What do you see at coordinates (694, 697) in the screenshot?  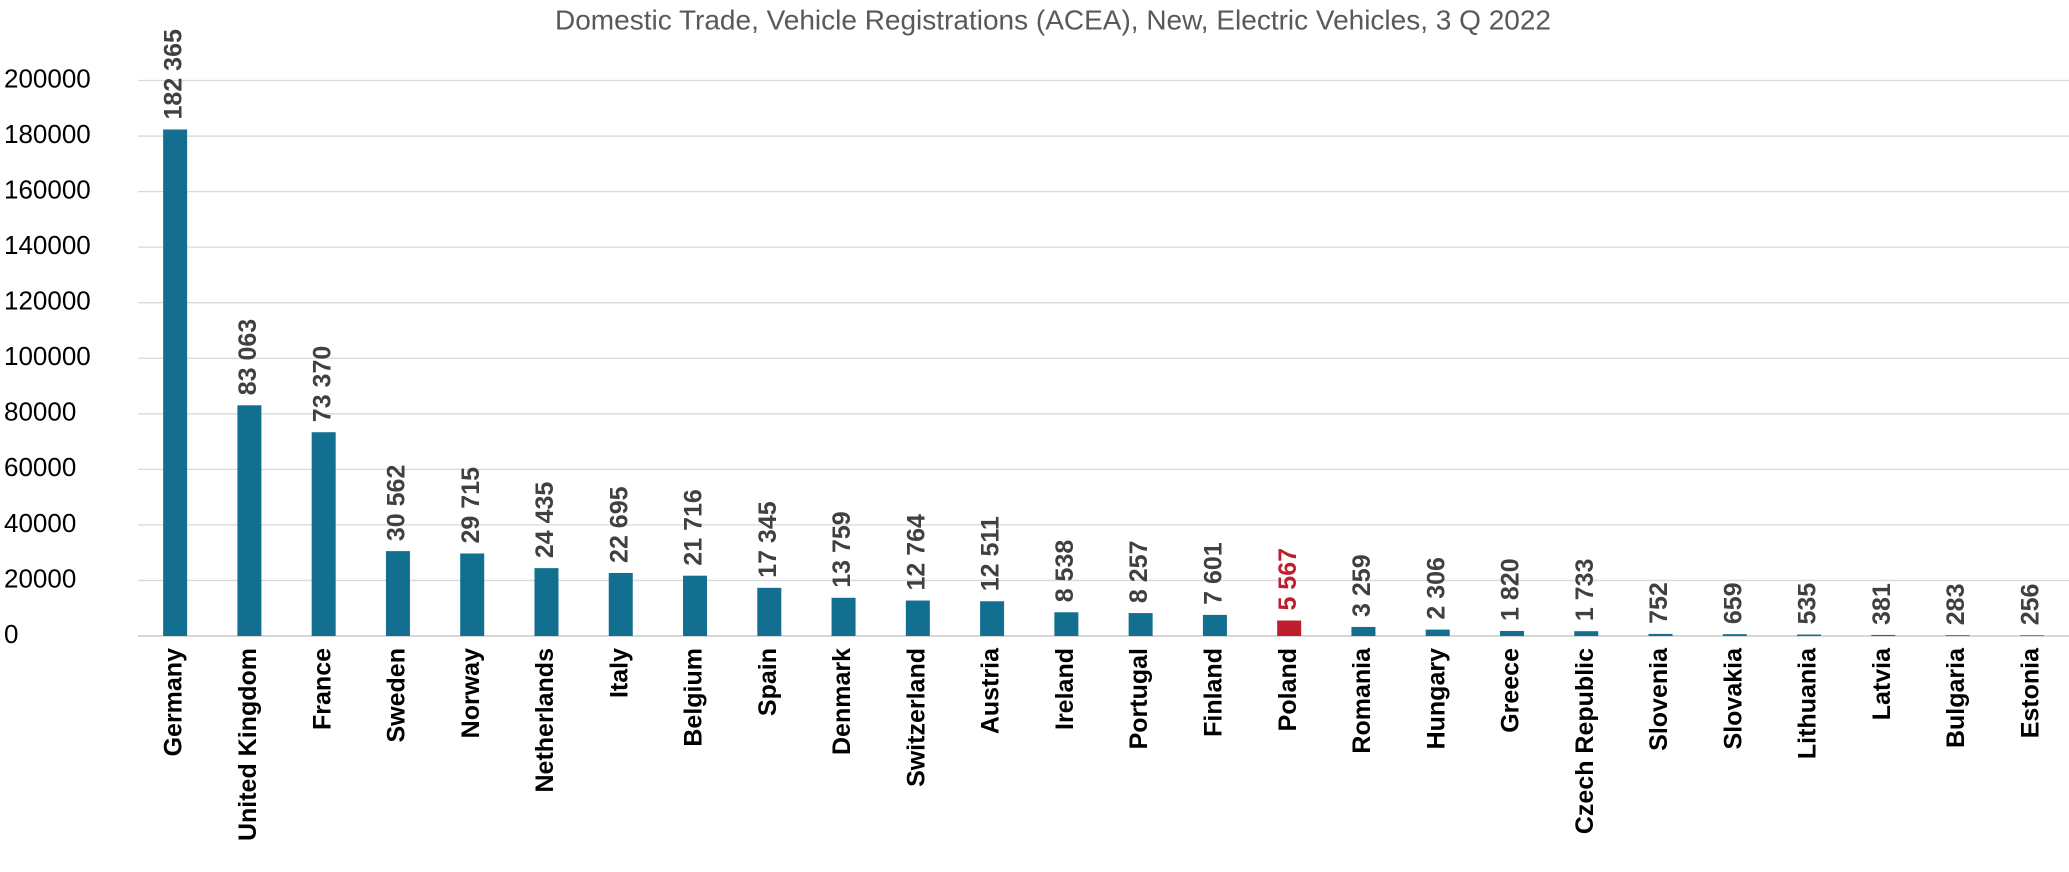 I see `x-tick-label: Belgium` at bounding box center [694, 697].